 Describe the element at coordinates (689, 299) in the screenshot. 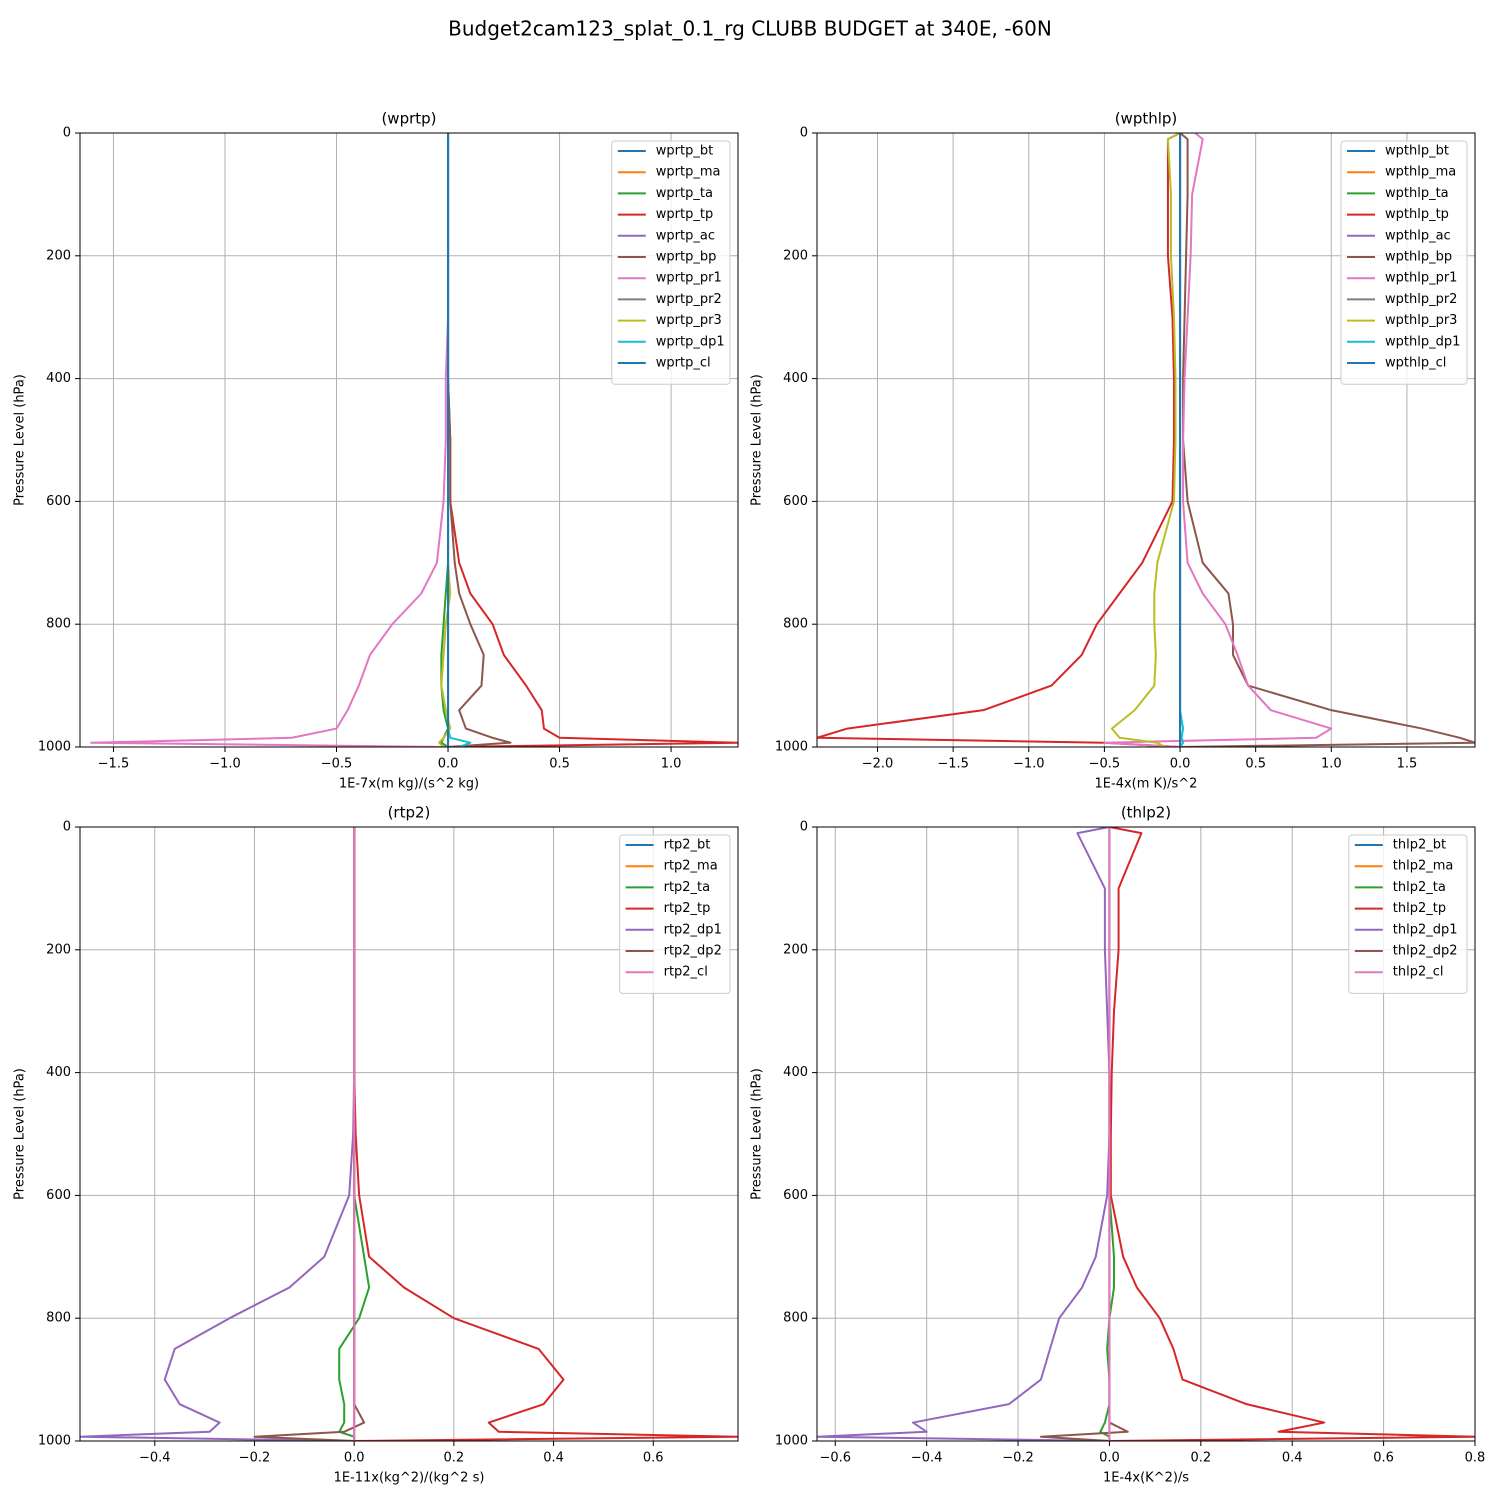

I see `legend-label: wprtp_pr2` at that location.